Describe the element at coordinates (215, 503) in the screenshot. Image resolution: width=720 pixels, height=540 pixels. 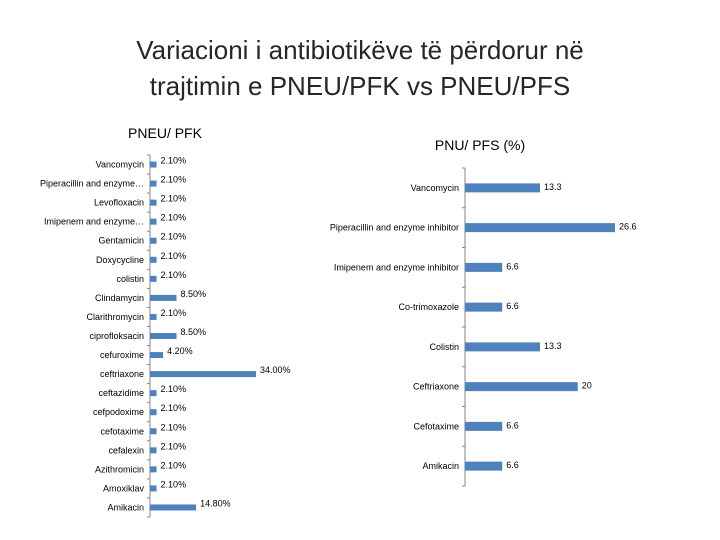
I see `data-label: 14.80%` at that location.